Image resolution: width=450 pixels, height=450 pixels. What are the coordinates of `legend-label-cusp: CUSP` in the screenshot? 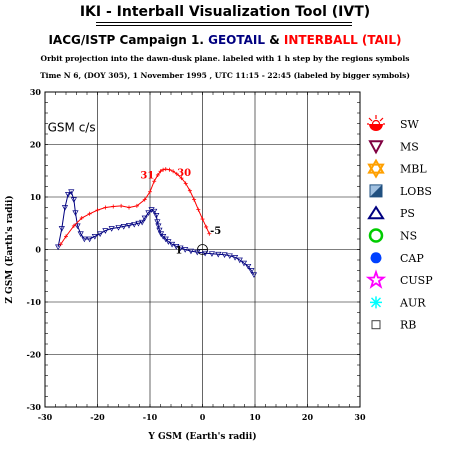 It's located at (416, 280).